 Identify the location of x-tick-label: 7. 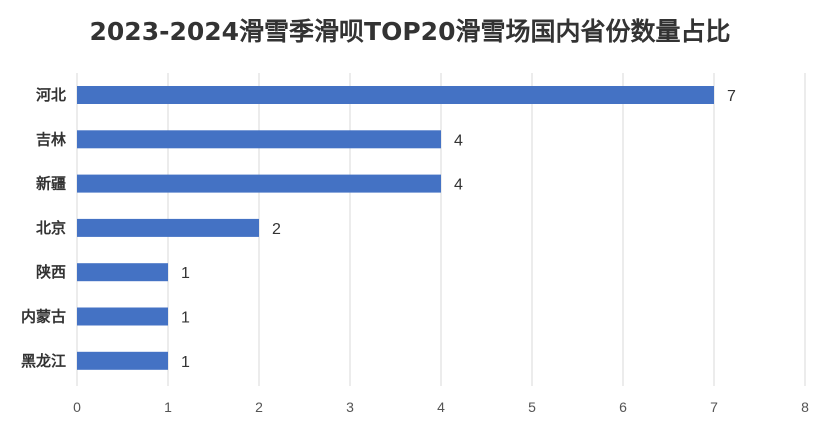
(714, 407).